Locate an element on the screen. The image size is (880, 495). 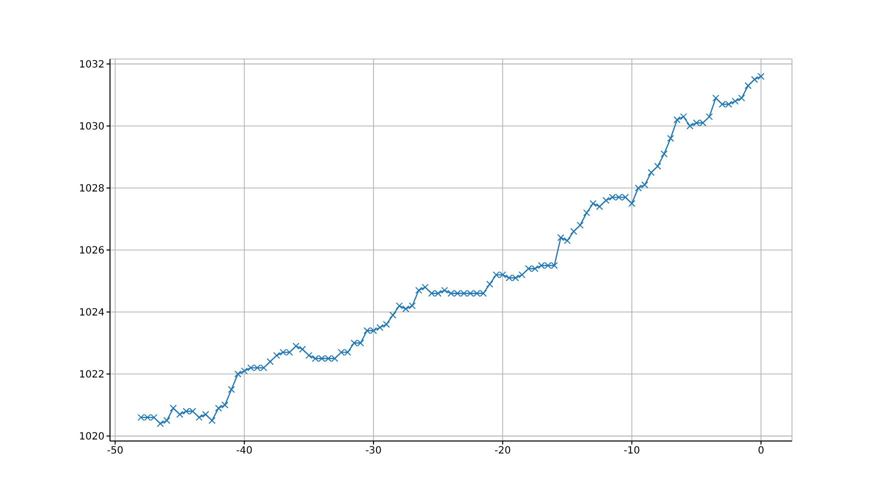
y-tick-label: 1028 is located at coordinates (91, 189).